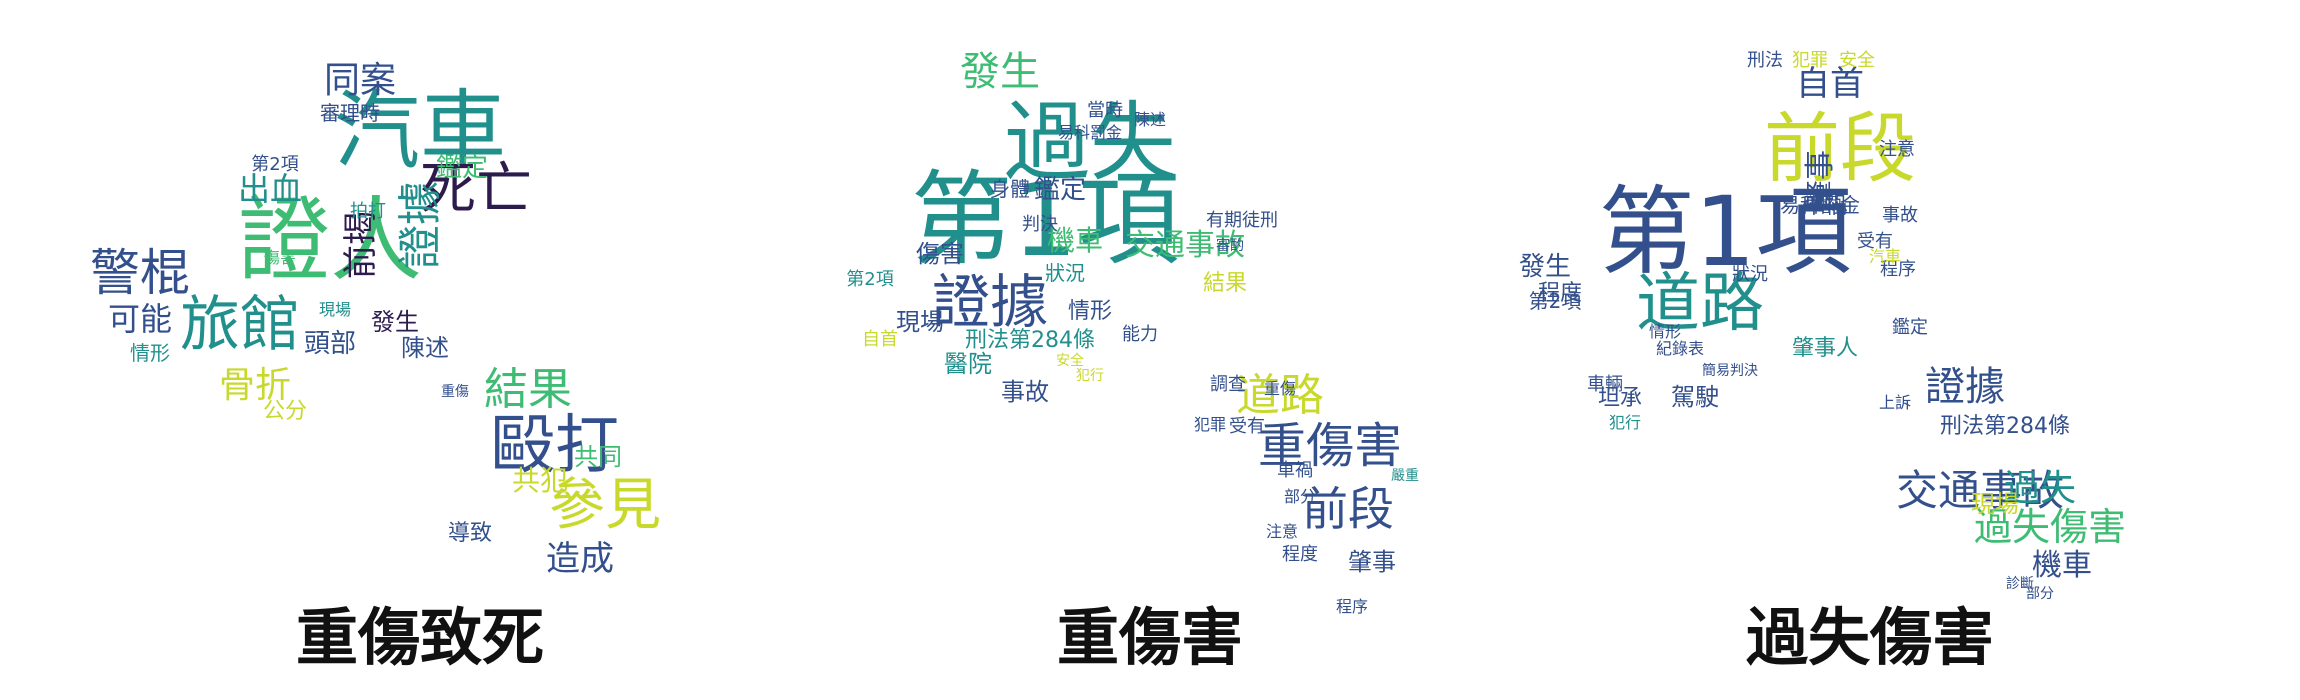 The image size is (2300, 700). What do you see at coordinates (360, 80) in the screenshot?
I see `cloud-word: 同案` at bounding box center [360, 80].